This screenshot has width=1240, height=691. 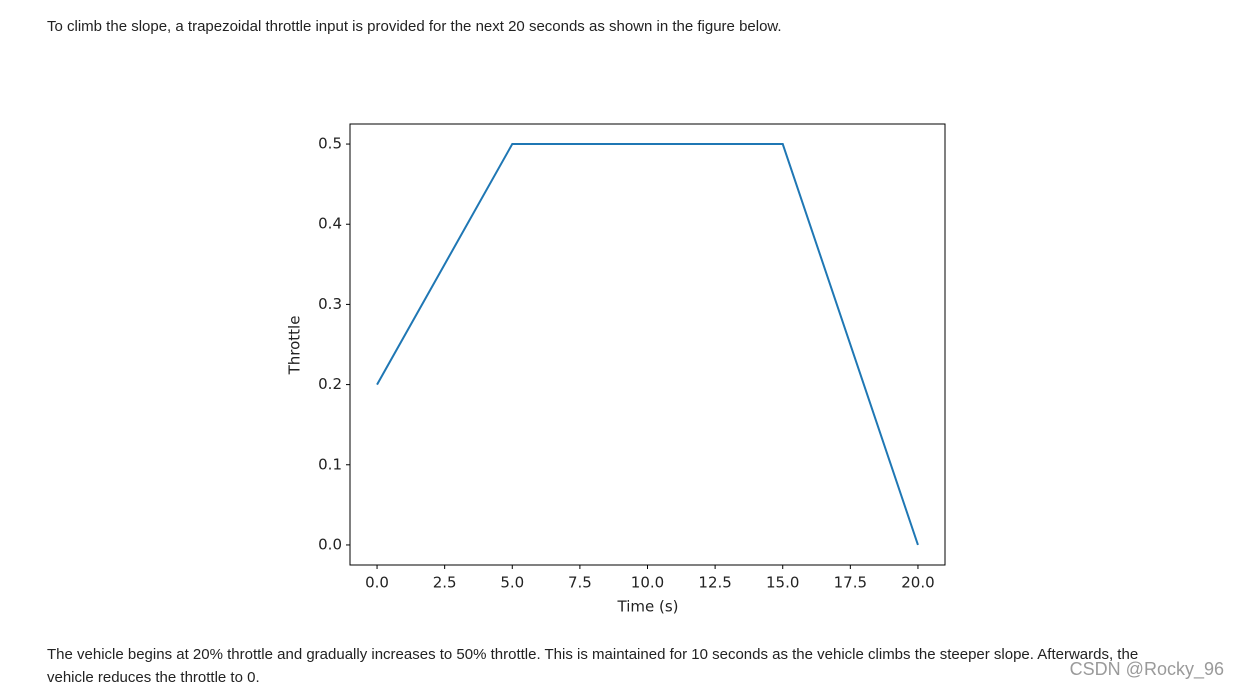 I want to click on y-tick-label: 0.2, so click(x=330, y=384).